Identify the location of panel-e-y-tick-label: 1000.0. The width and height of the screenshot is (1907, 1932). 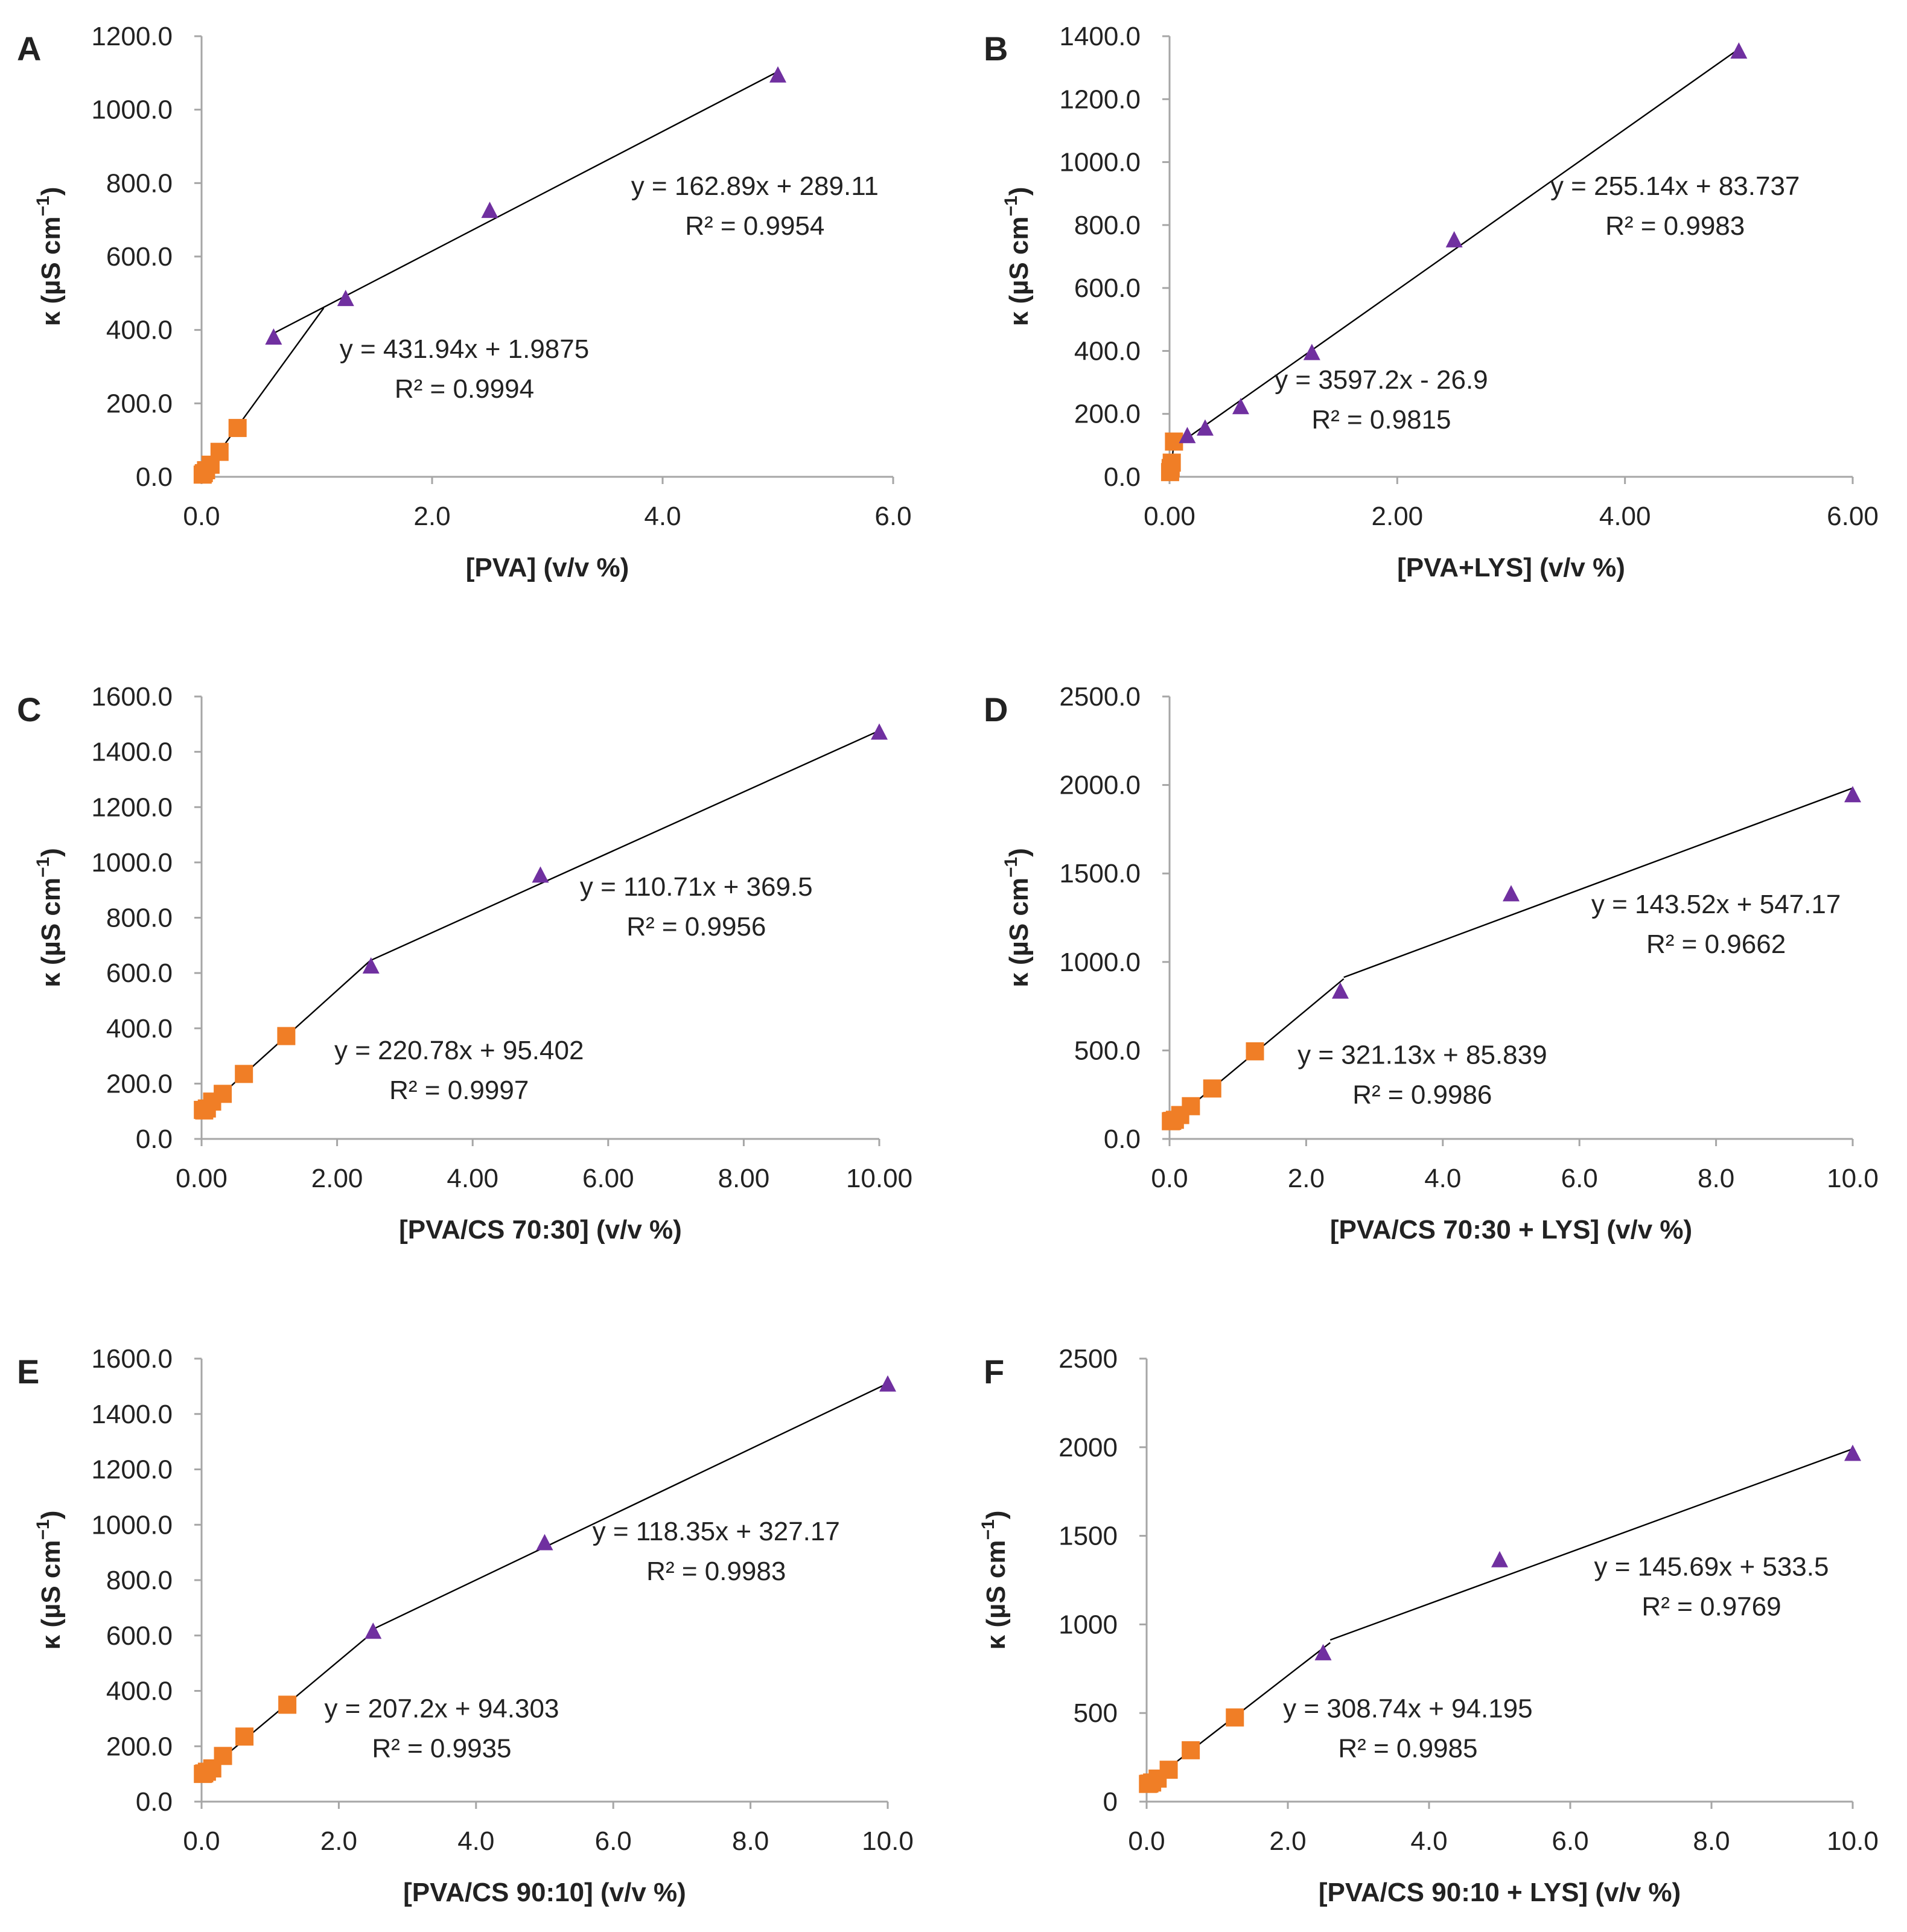
(132, 1525).